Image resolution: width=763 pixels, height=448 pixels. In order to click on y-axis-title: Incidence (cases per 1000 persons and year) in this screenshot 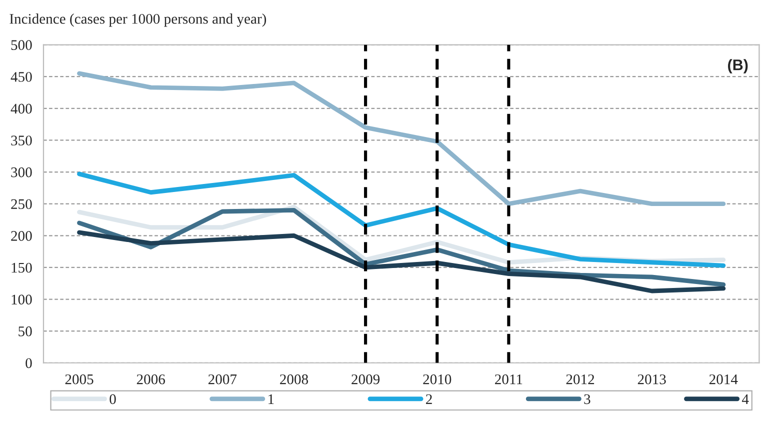, I will do `click(138, 20)`.